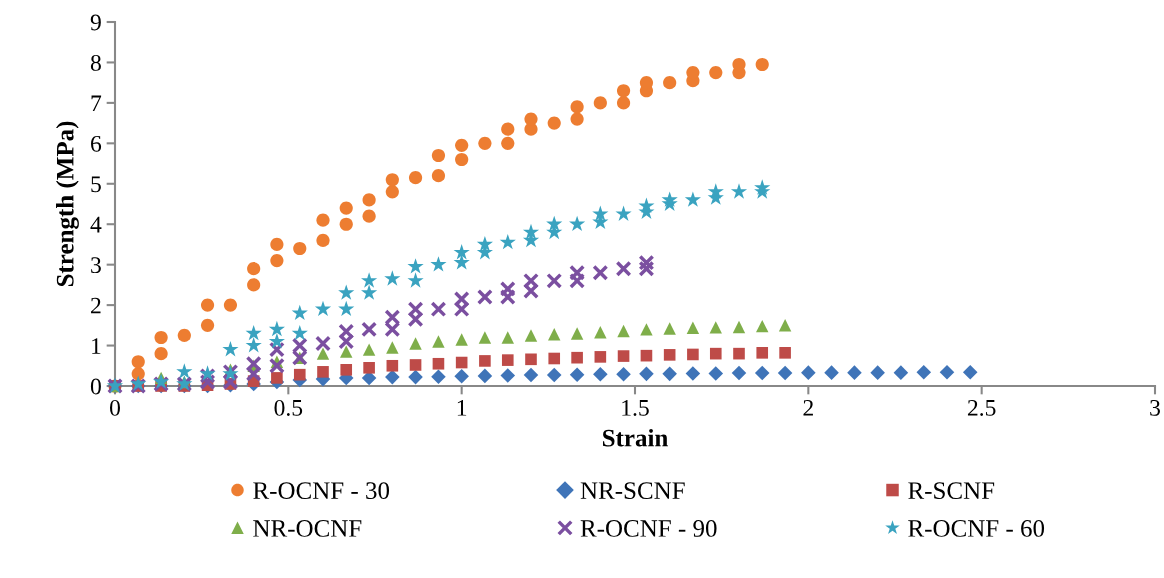 The image size is (1164, 578). I want to click on x-tick-label: 0.5, so click(288, 407).